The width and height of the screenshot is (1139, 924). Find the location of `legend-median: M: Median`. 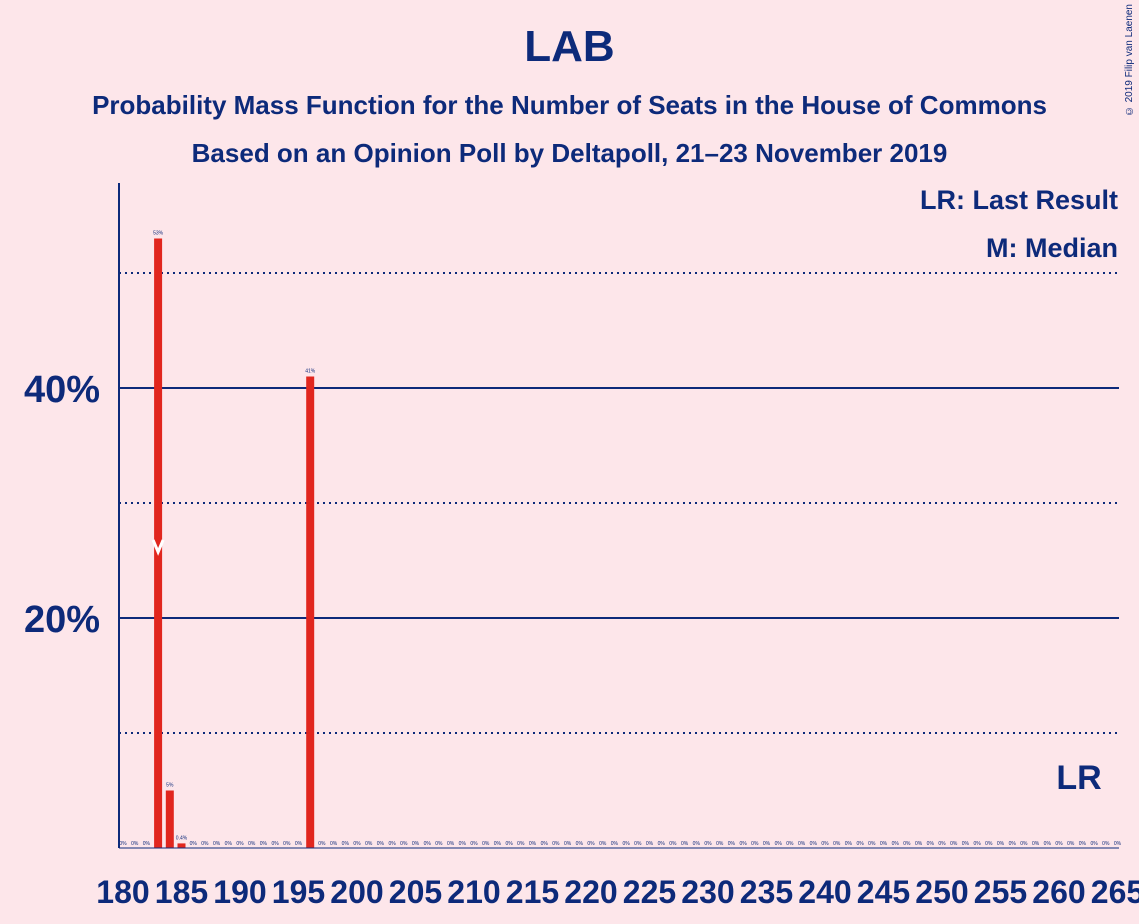

legend-median: M: Median is located at coordinates (1052, 248).